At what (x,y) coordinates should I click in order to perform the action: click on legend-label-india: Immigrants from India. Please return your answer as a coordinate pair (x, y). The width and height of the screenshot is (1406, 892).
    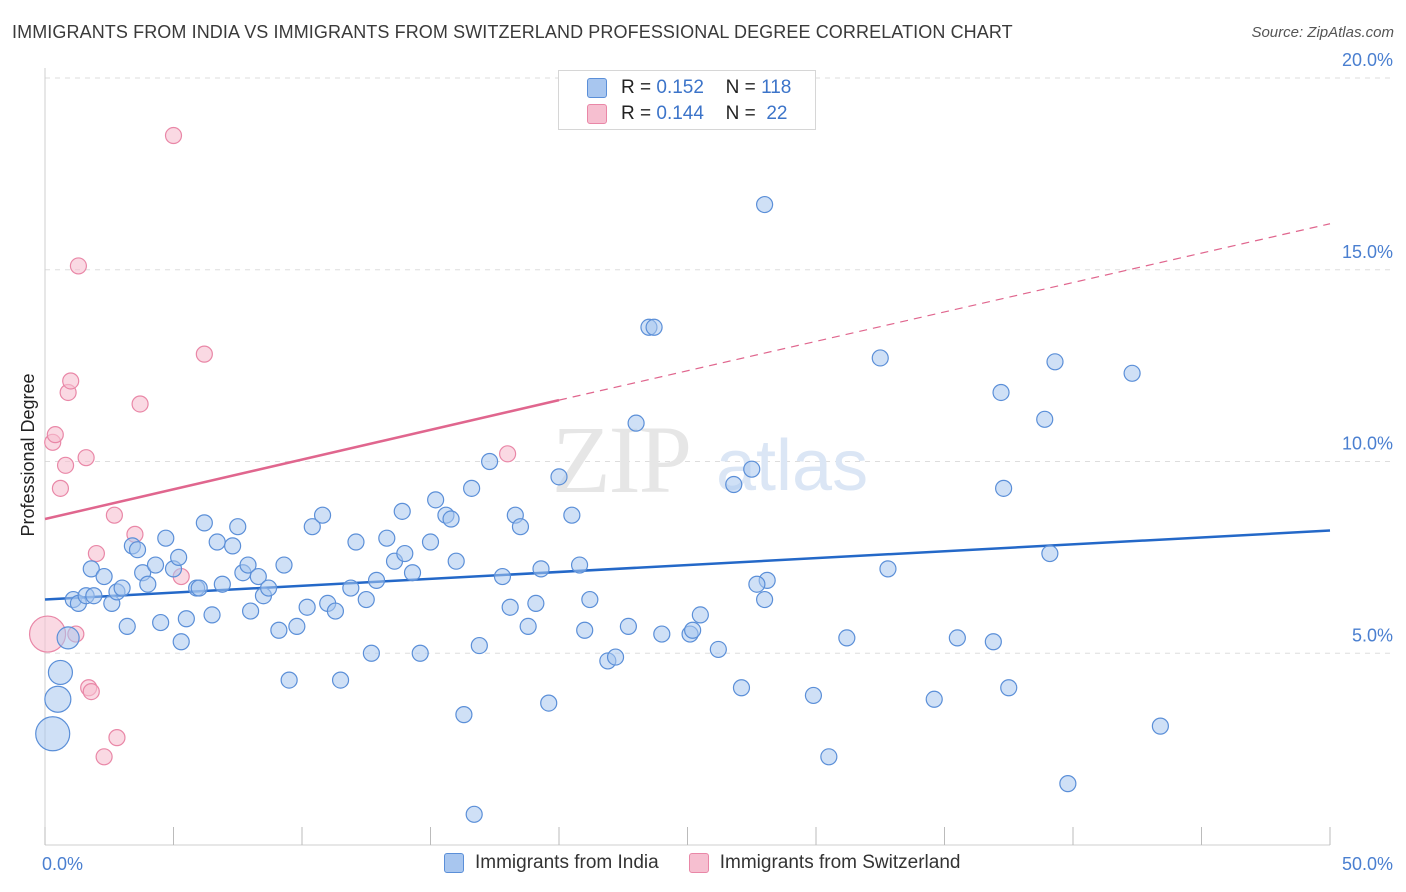
    Looking at the image, I should click on (567, 862).